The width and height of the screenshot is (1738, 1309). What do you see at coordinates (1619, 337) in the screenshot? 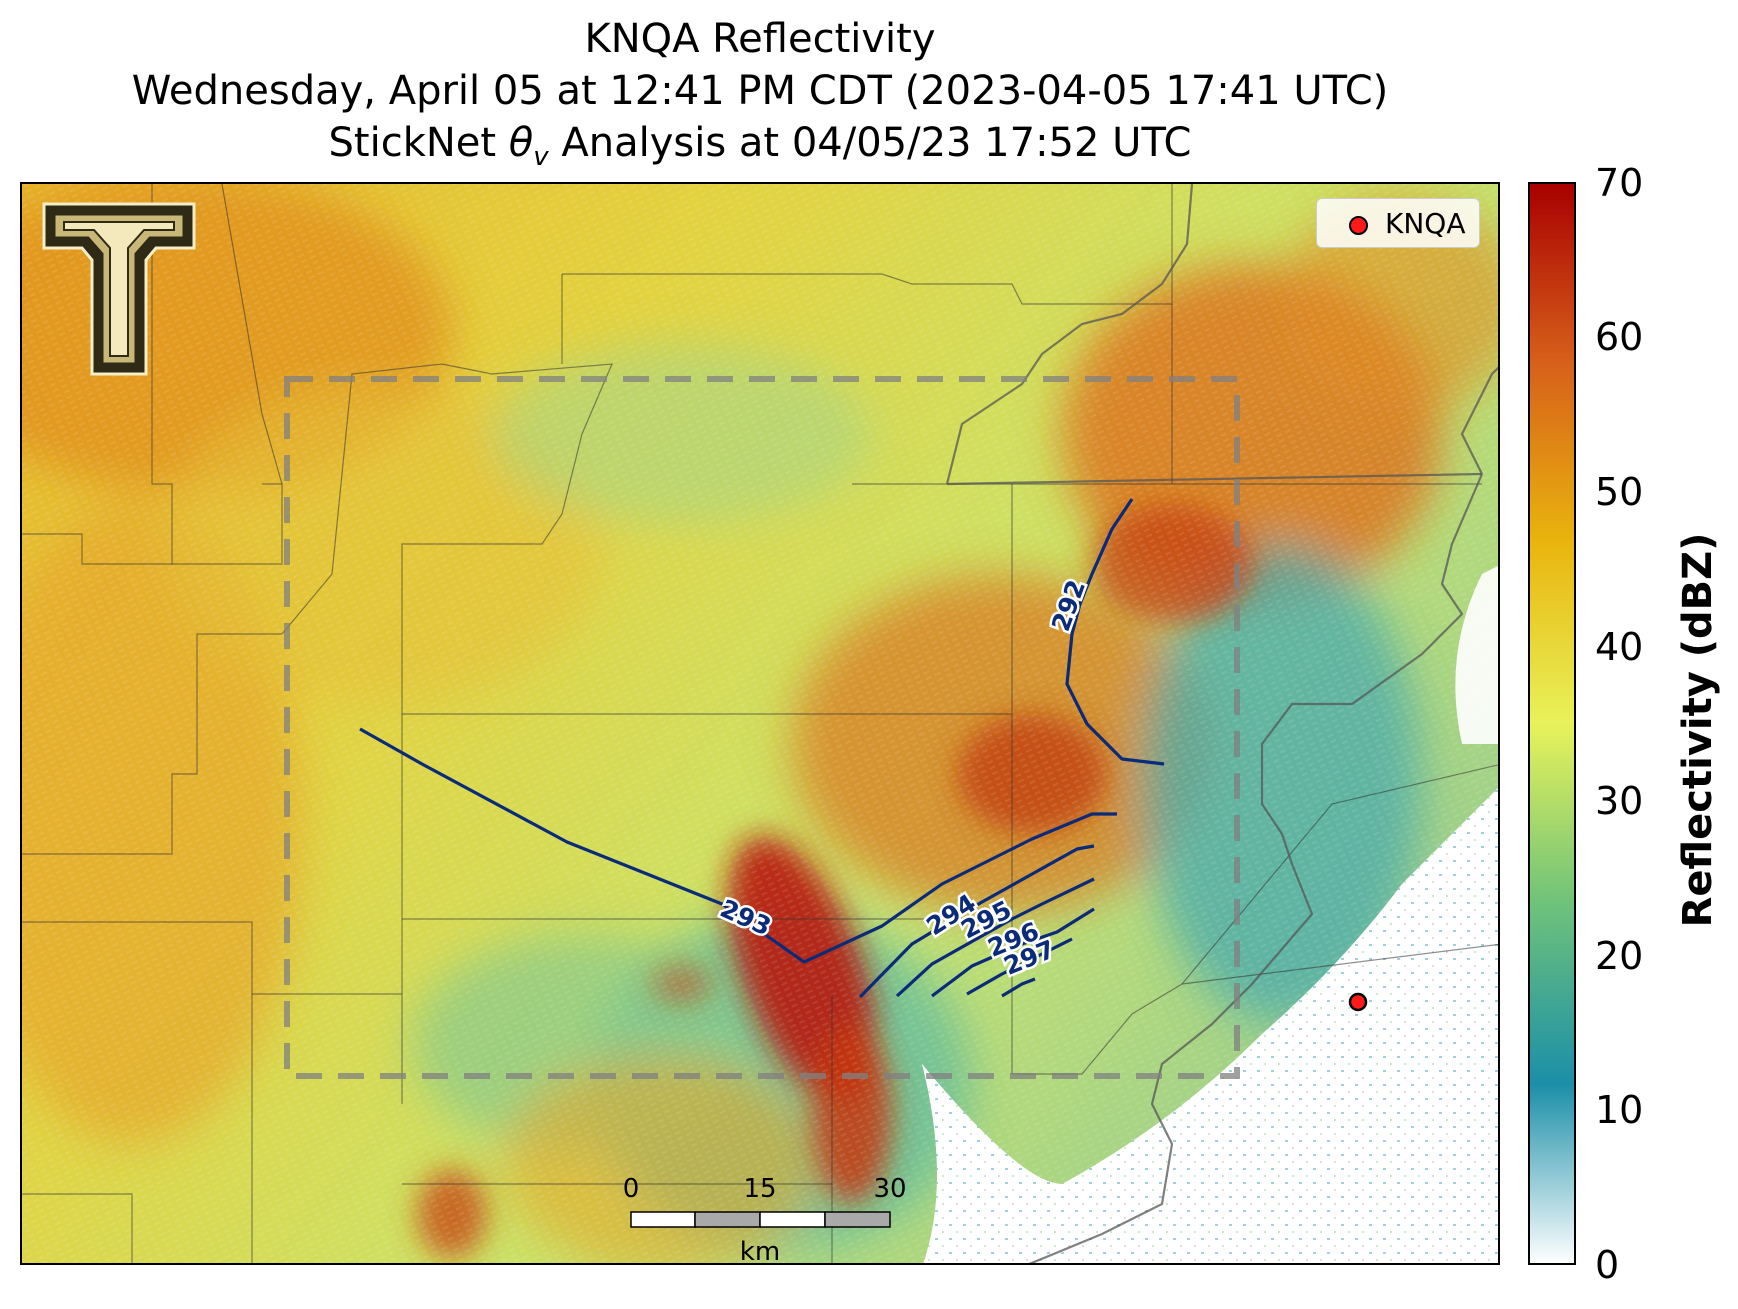
I see `colorbar-tick-60: 60` at bounding box center [1619, 337].